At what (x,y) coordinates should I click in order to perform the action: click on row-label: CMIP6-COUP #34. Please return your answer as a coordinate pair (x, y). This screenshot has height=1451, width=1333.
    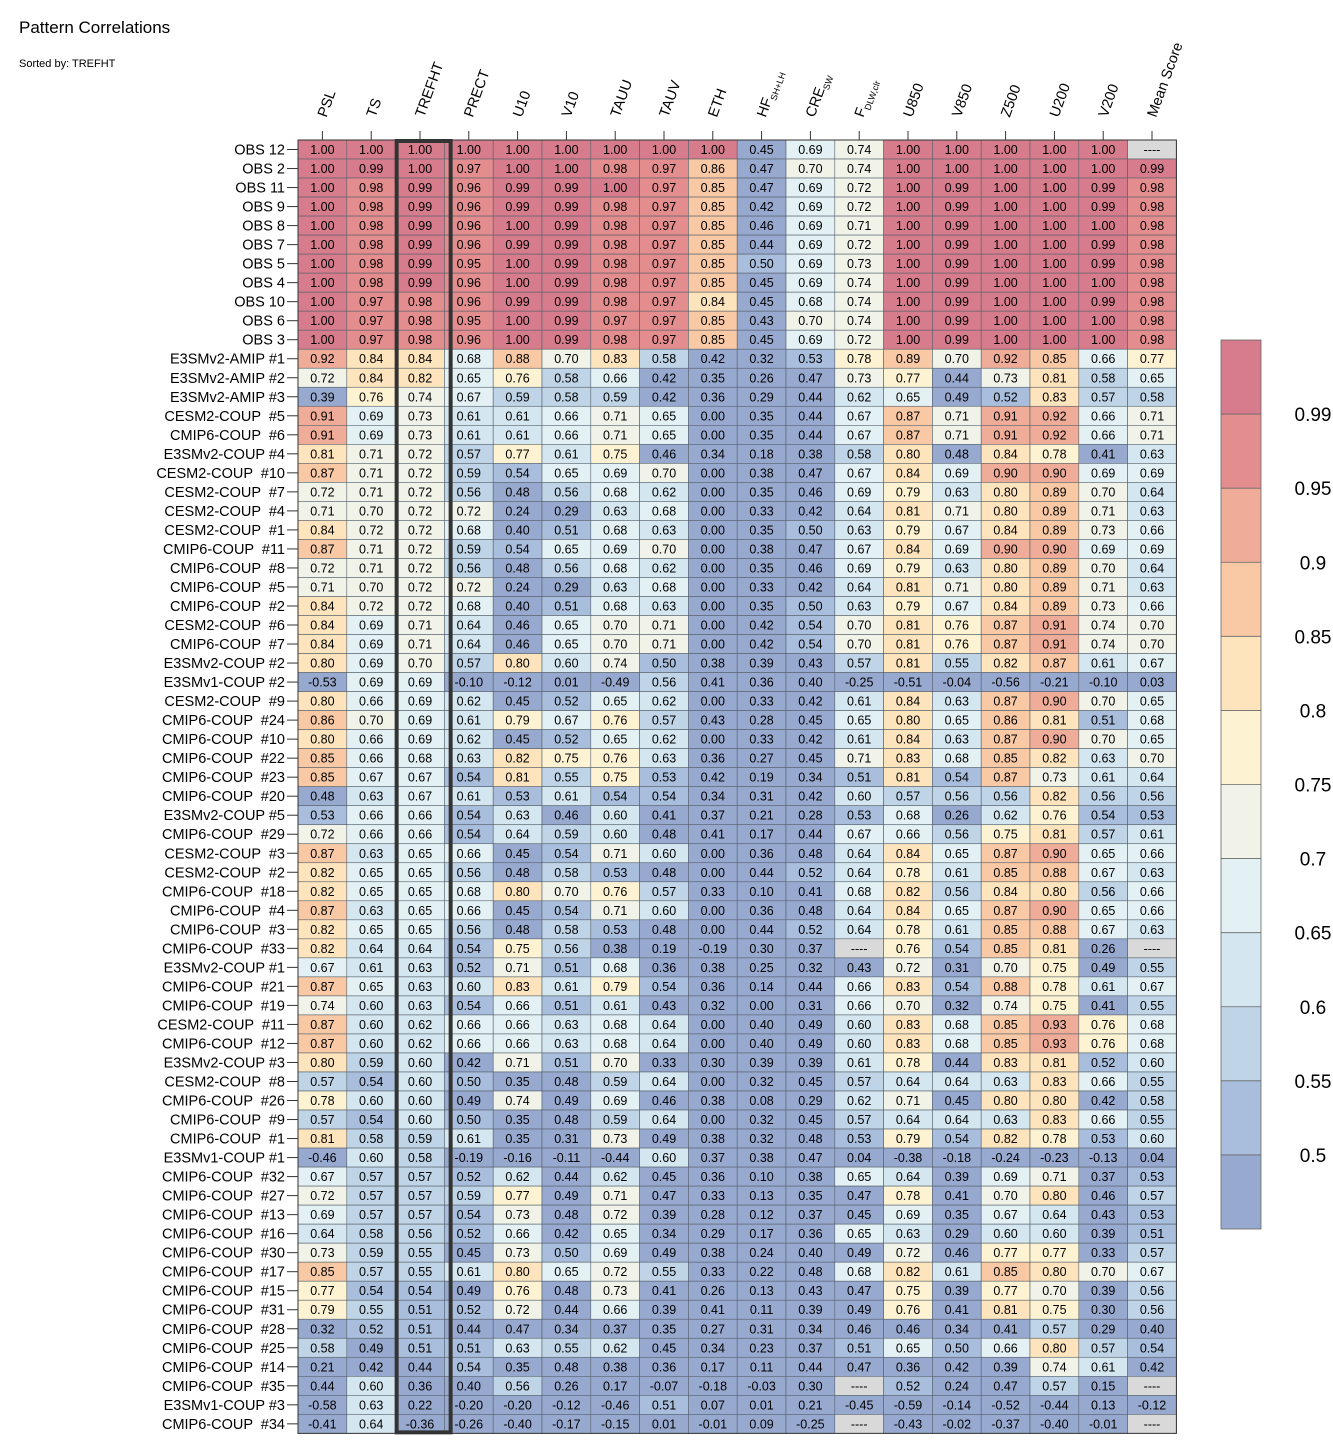
    Looking at the image, I should click on (223, 1425).